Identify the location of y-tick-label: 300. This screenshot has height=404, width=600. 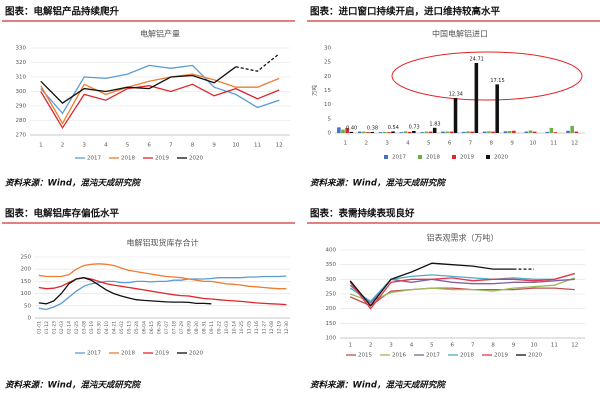
(331, 280).